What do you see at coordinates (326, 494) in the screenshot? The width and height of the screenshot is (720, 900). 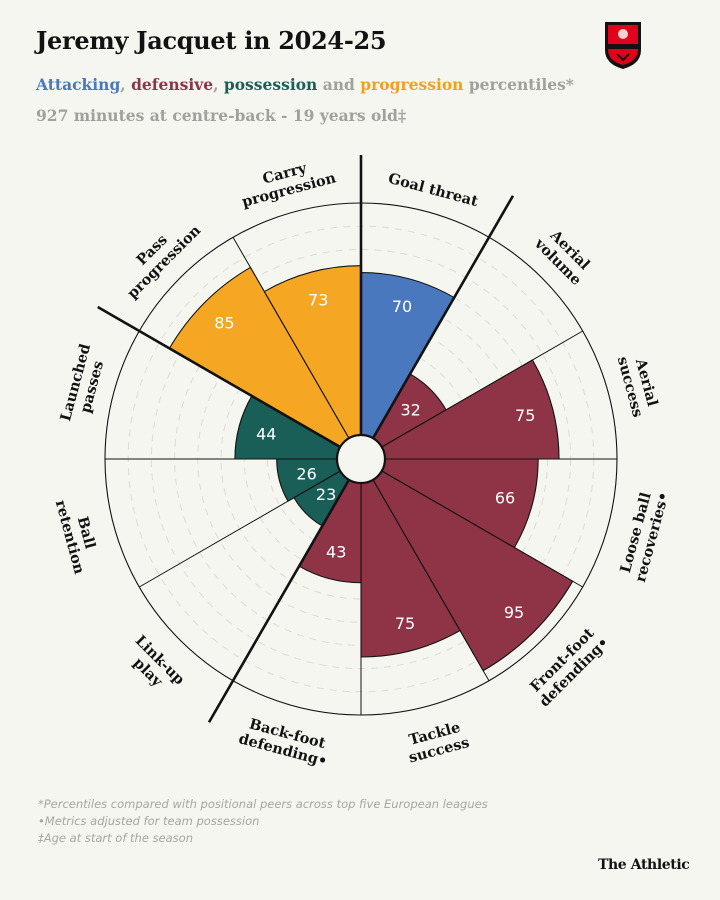 I see `value-label: 23` at bounding box center [326, 494].